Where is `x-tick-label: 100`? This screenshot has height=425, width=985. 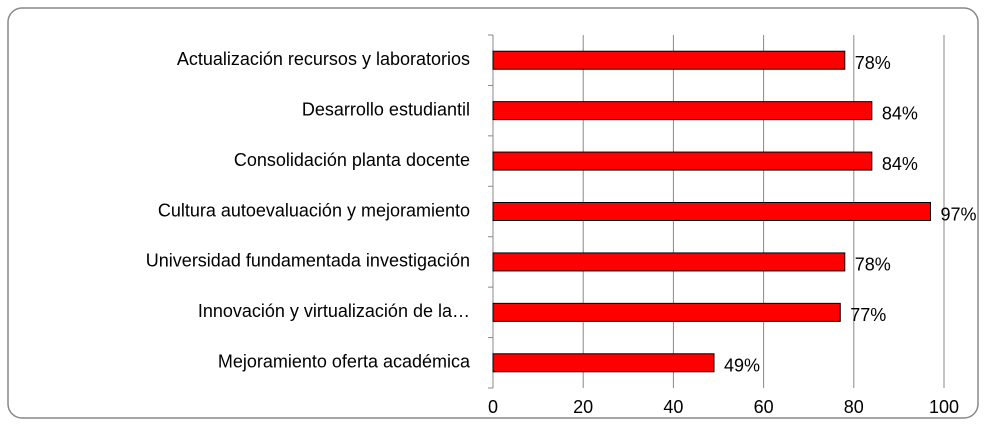 x-tick-label: 100 is located at coordinates (944, 407).